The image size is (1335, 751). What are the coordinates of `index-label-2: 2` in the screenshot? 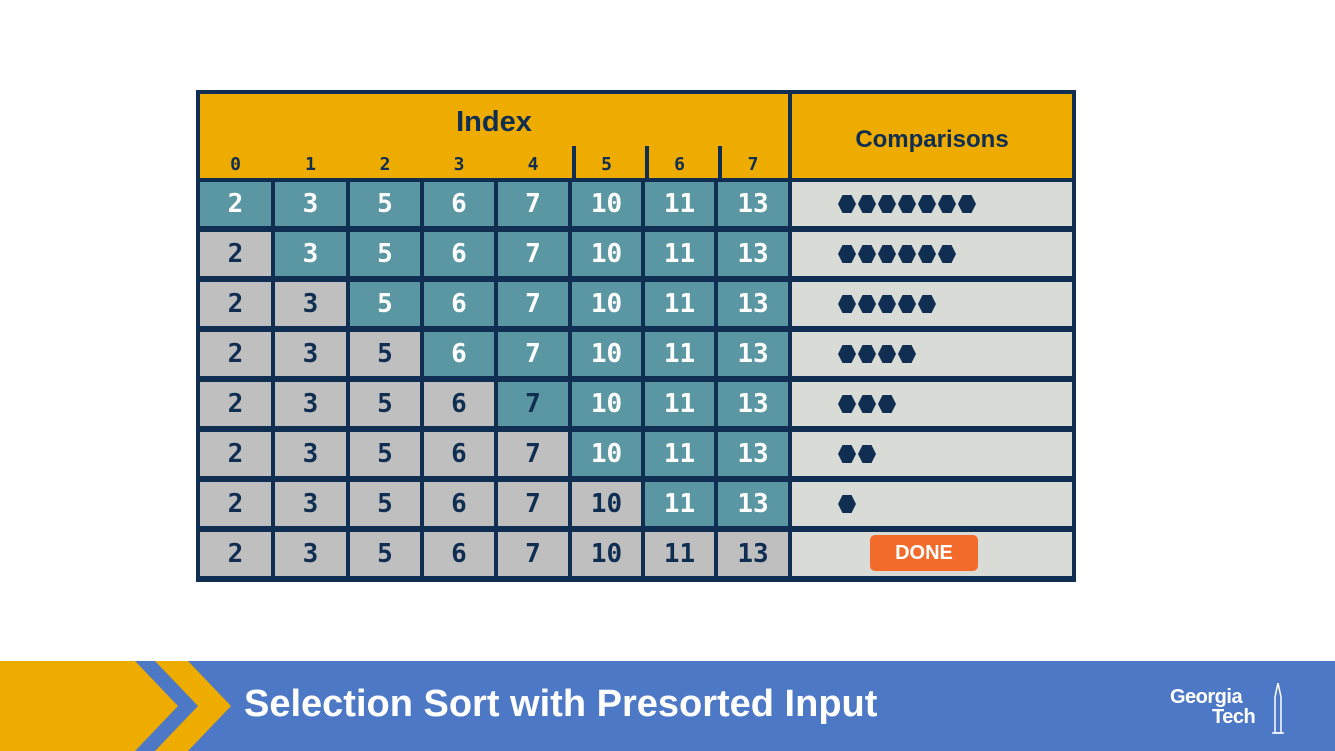 It's located at (385, 164).